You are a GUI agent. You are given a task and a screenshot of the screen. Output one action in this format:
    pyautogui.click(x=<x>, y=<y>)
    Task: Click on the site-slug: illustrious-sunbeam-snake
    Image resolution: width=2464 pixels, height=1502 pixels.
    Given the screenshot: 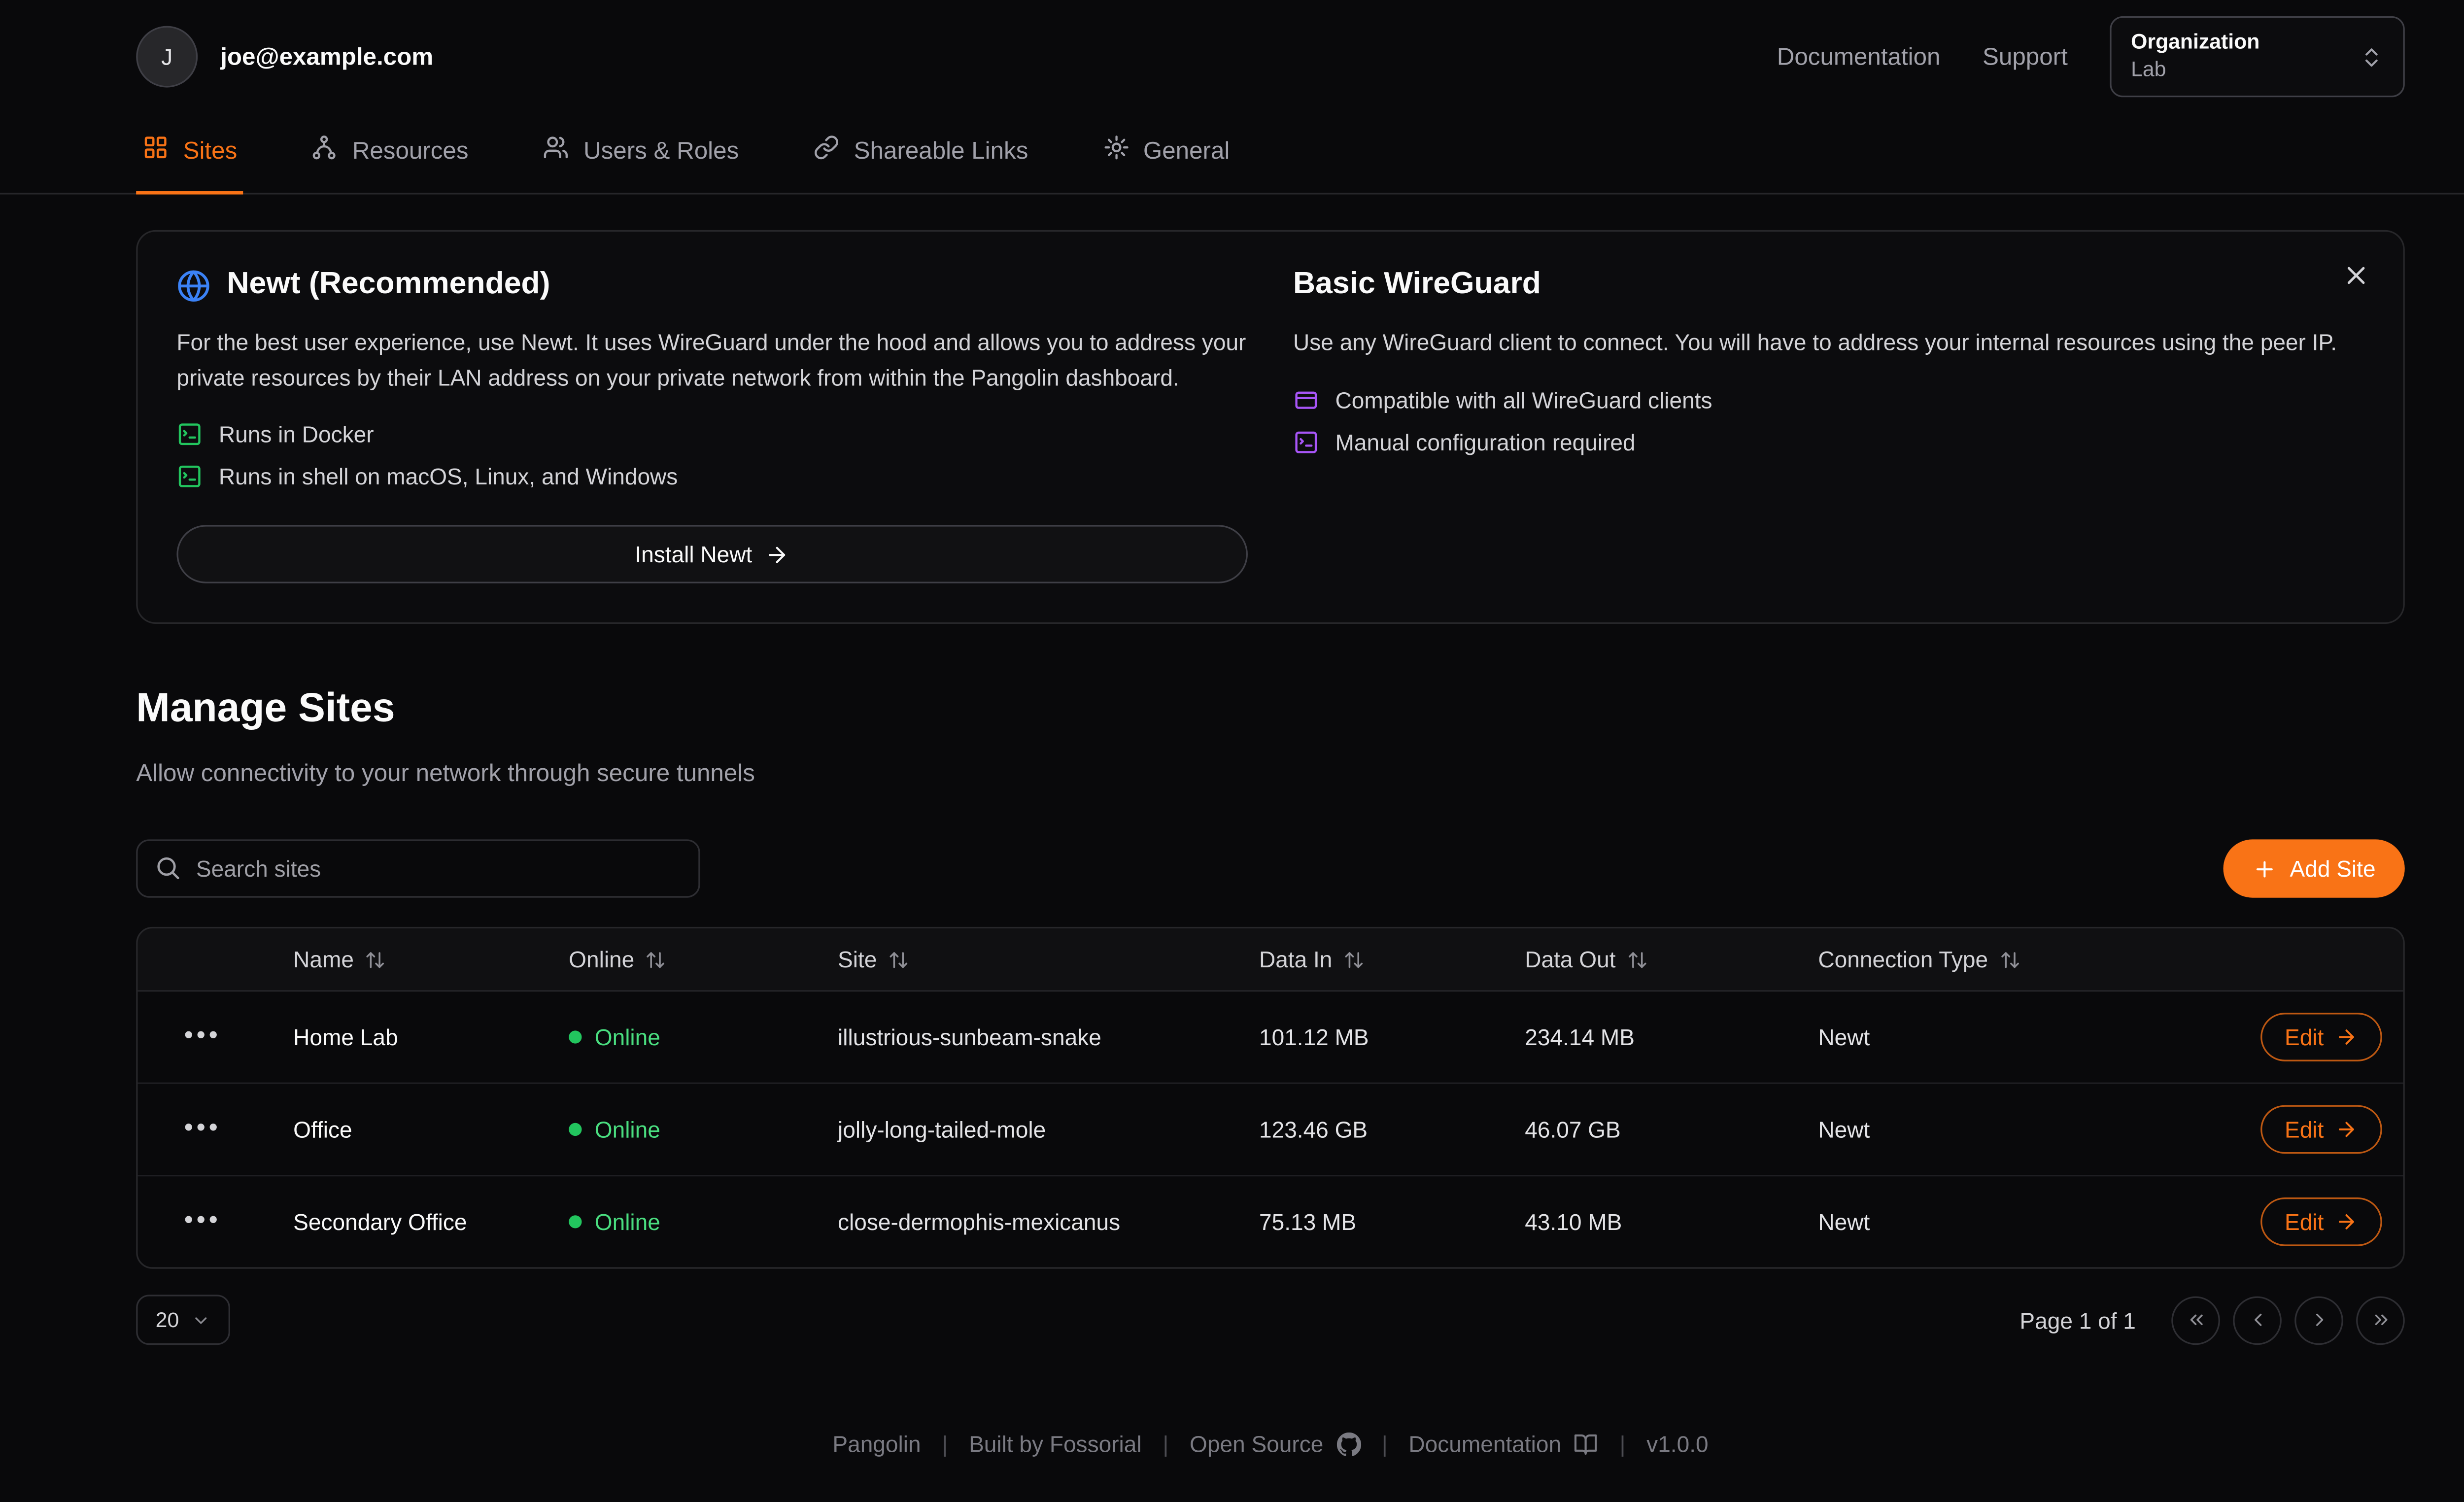 What is the action you would take?
    pyautogui.click(x=969, y=1037)
    